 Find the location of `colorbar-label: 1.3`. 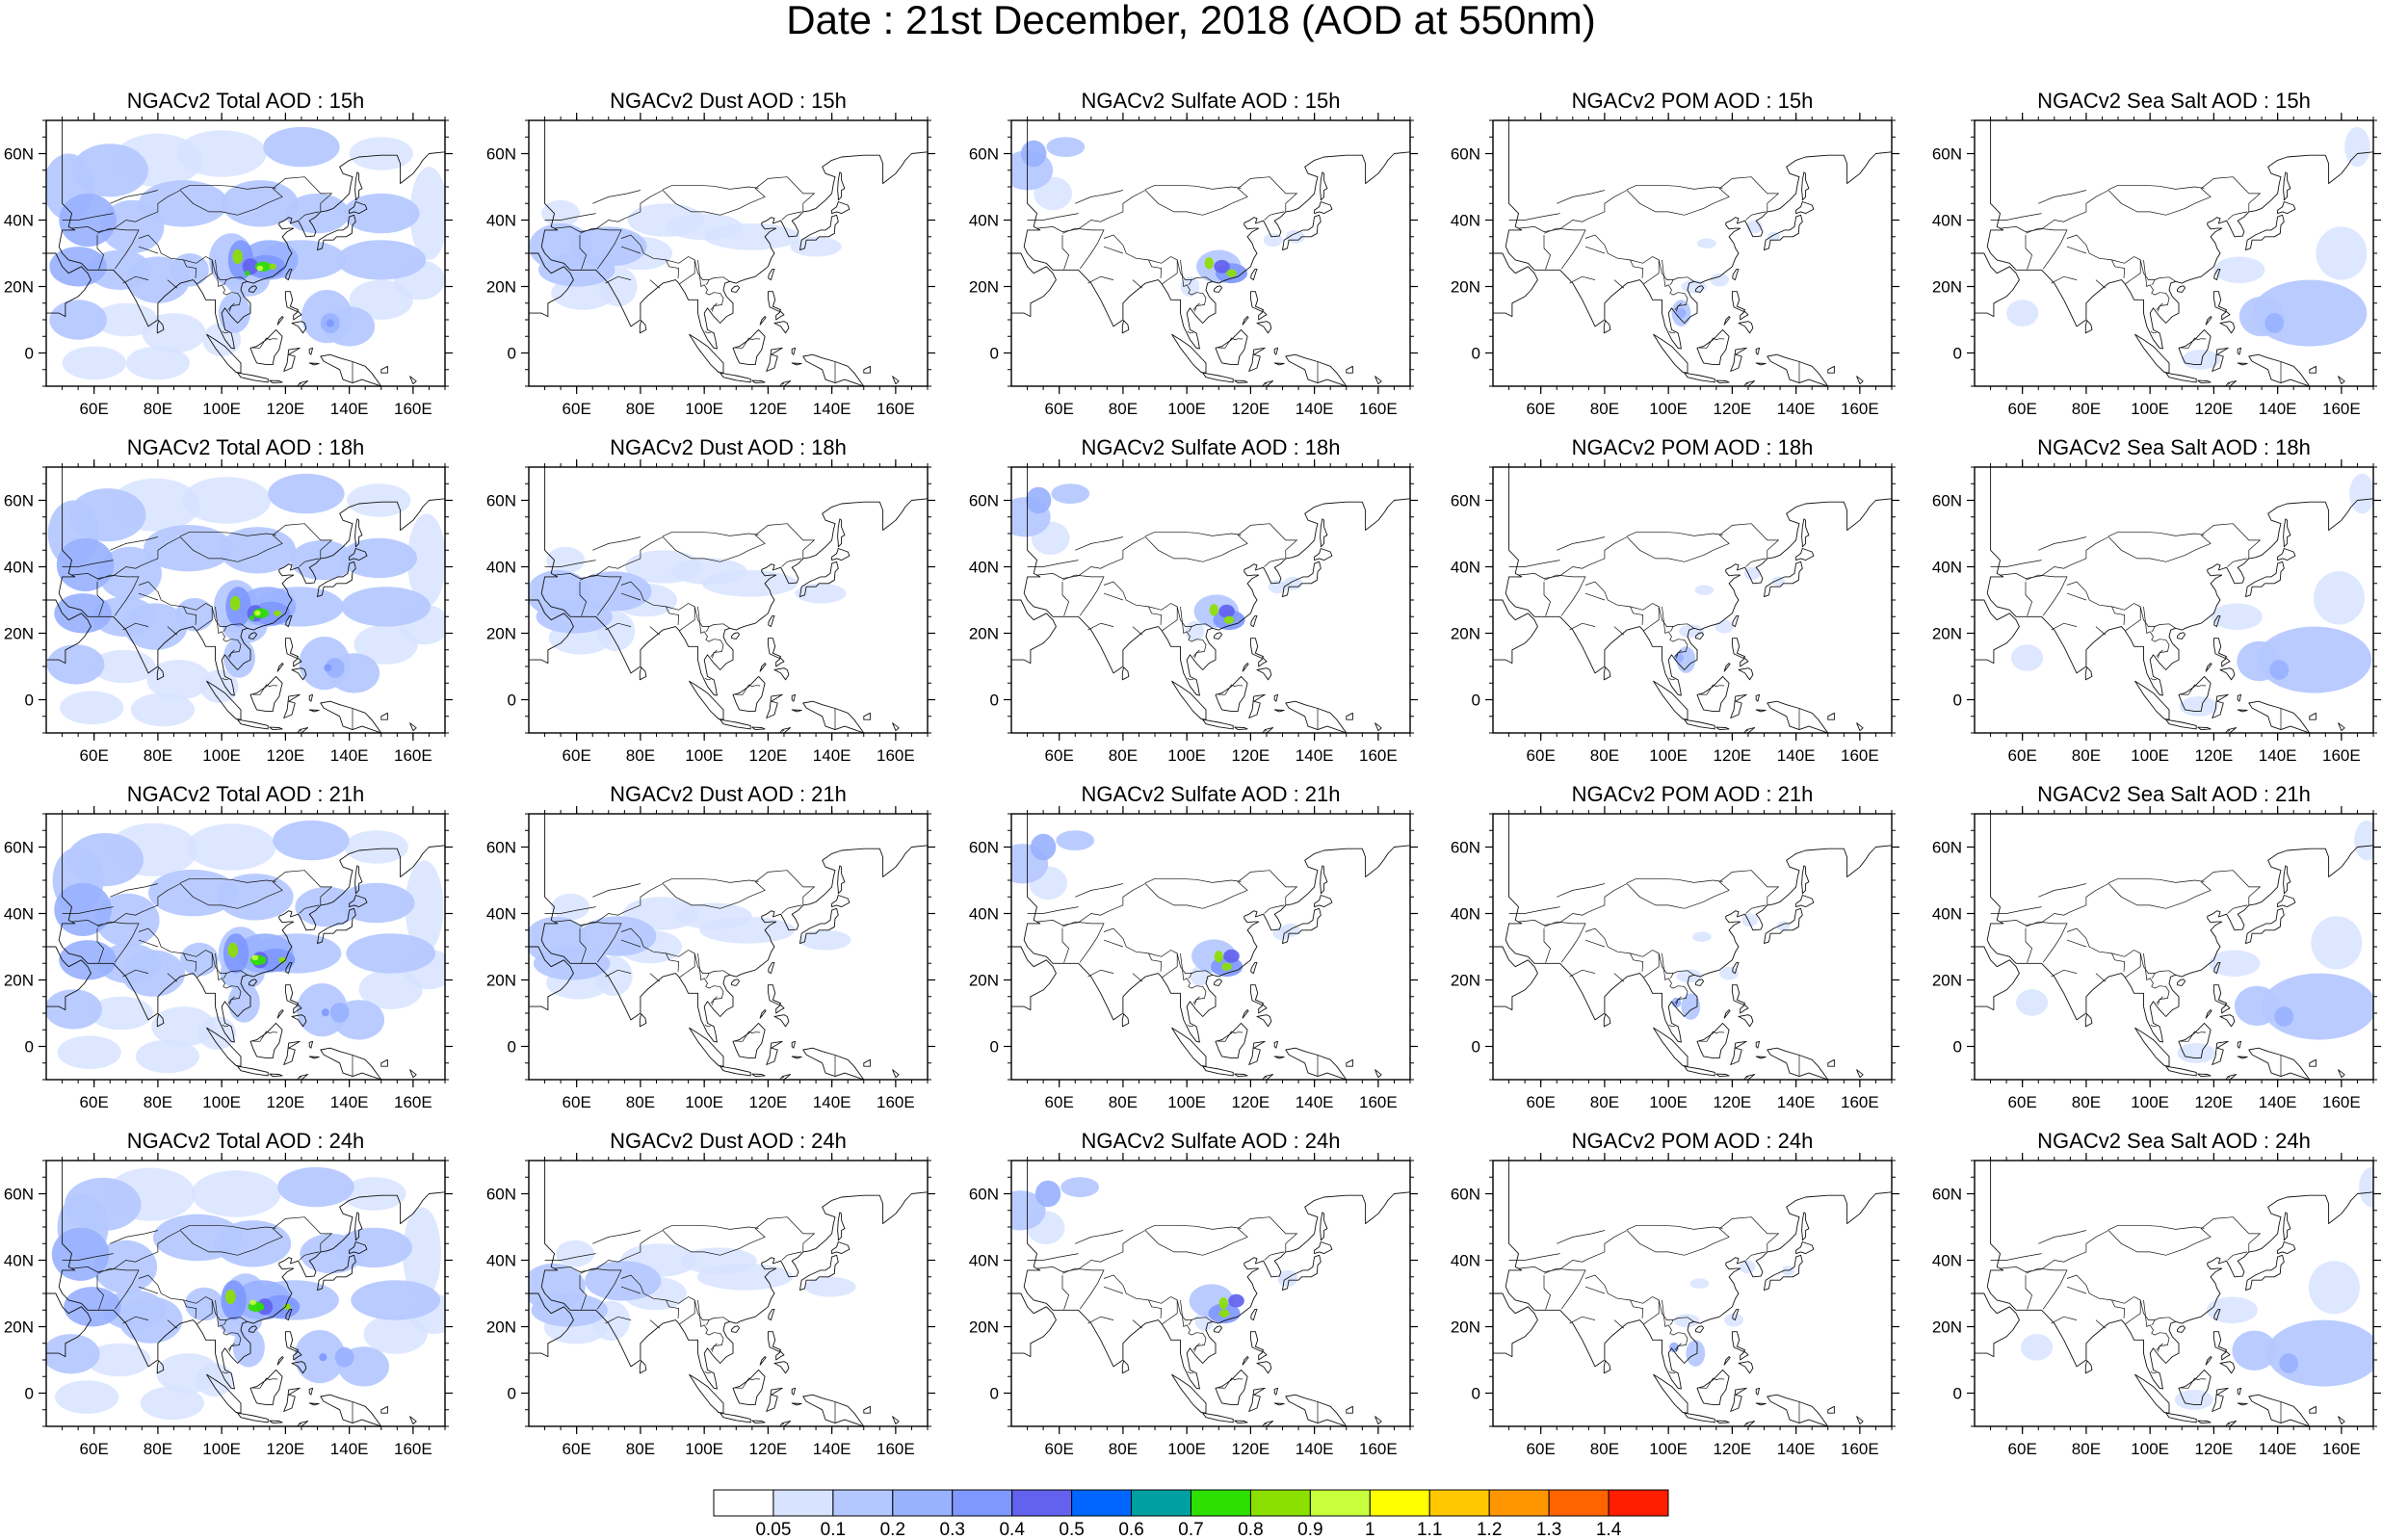

colorbar-label: 1.3 is located at coordinates (1548, 1530).